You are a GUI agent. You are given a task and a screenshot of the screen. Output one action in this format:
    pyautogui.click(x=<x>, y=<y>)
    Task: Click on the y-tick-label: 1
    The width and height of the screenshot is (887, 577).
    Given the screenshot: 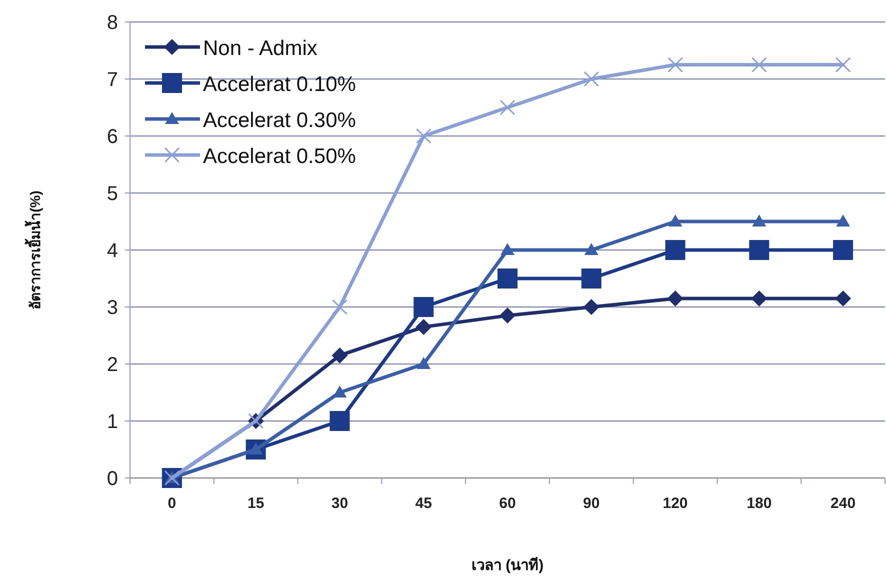 What is the action you would take?
    pyautogui.click(x=112, y=422)
    